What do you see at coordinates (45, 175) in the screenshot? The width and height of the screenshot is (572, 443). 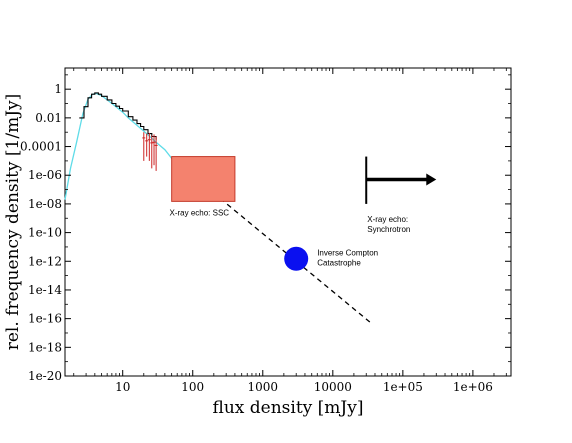 I see `y-tick-label: 1e-06` at bounding box center [45, 175].